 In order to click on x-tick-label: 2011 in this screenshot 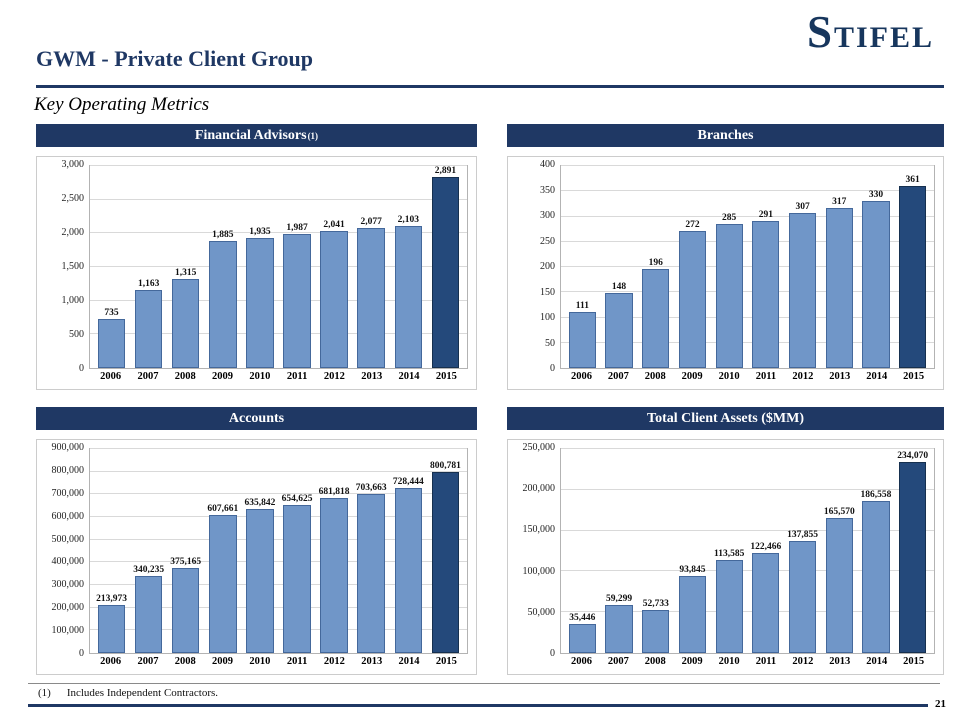, I will do `click(766, 661)`.